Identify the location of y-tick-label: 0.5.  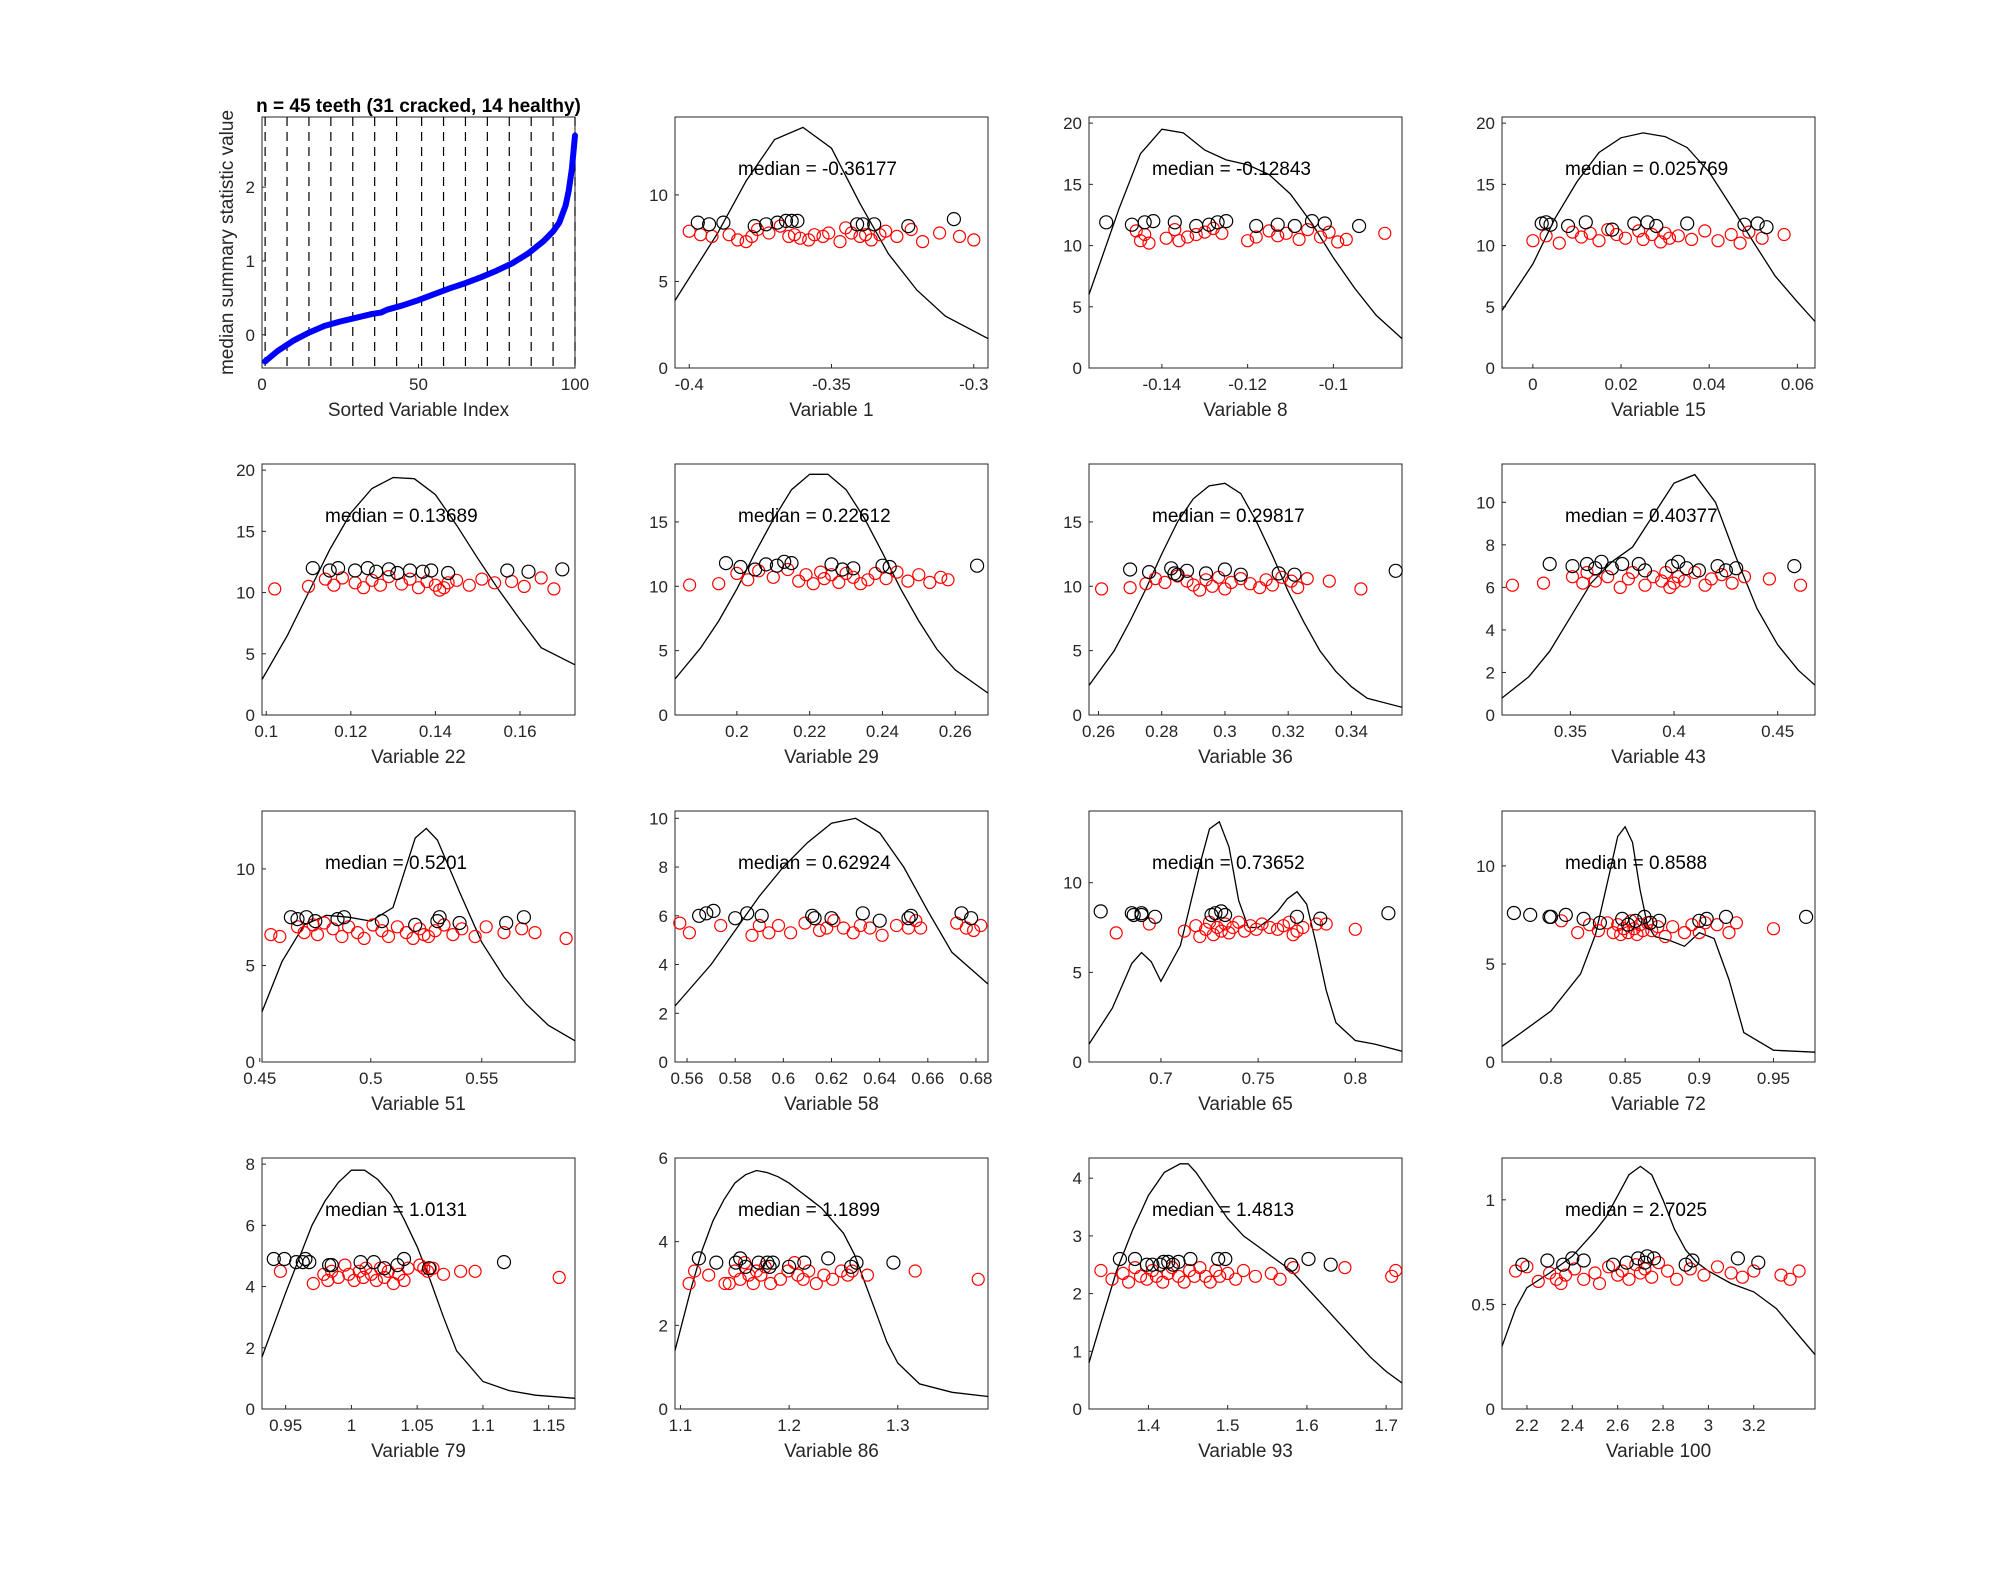
(1483, 1304).